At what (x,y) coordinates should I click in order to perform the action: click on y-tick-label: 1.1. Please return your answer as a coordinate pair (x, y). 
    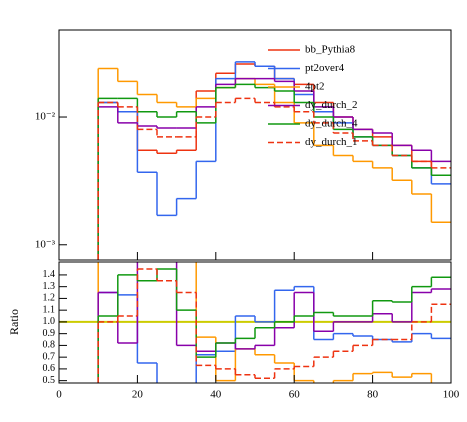
    Looking at the image, I should click on (49, 309).